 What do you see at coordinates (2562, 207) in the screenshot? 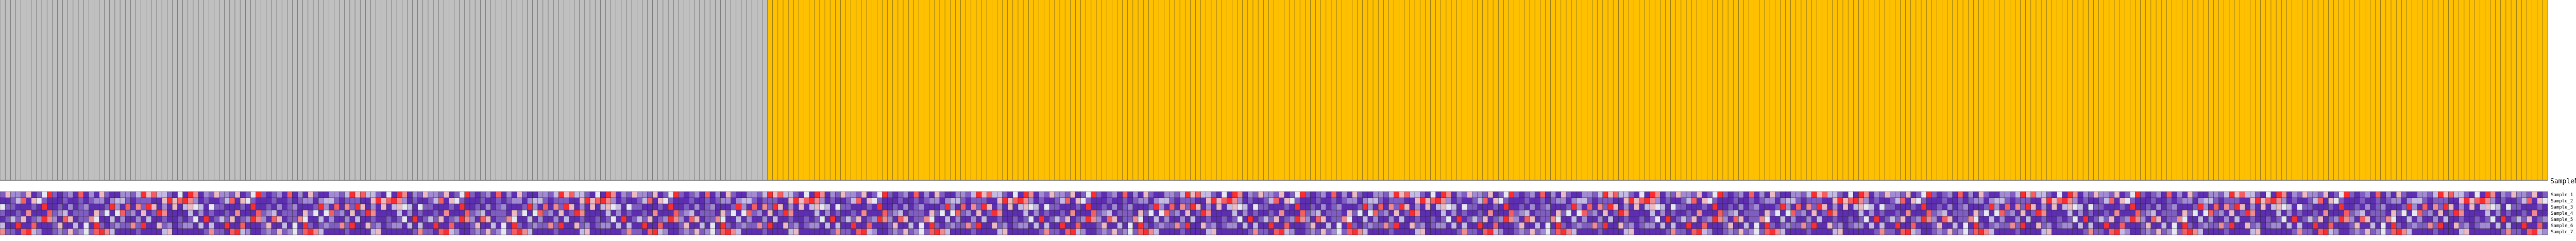
I see `row-label: Sample_3` at bounding box center [2562, 207].